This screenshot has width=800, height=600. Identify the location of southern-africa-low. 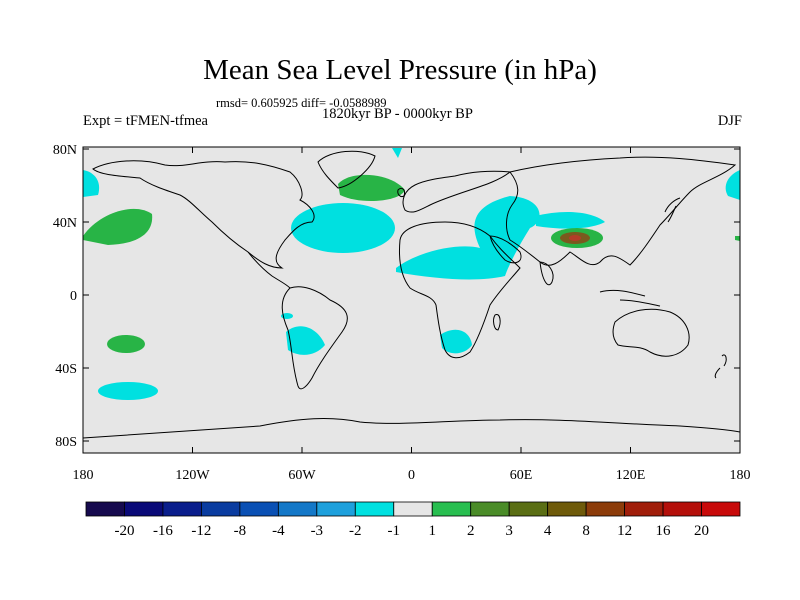
(456, 341).